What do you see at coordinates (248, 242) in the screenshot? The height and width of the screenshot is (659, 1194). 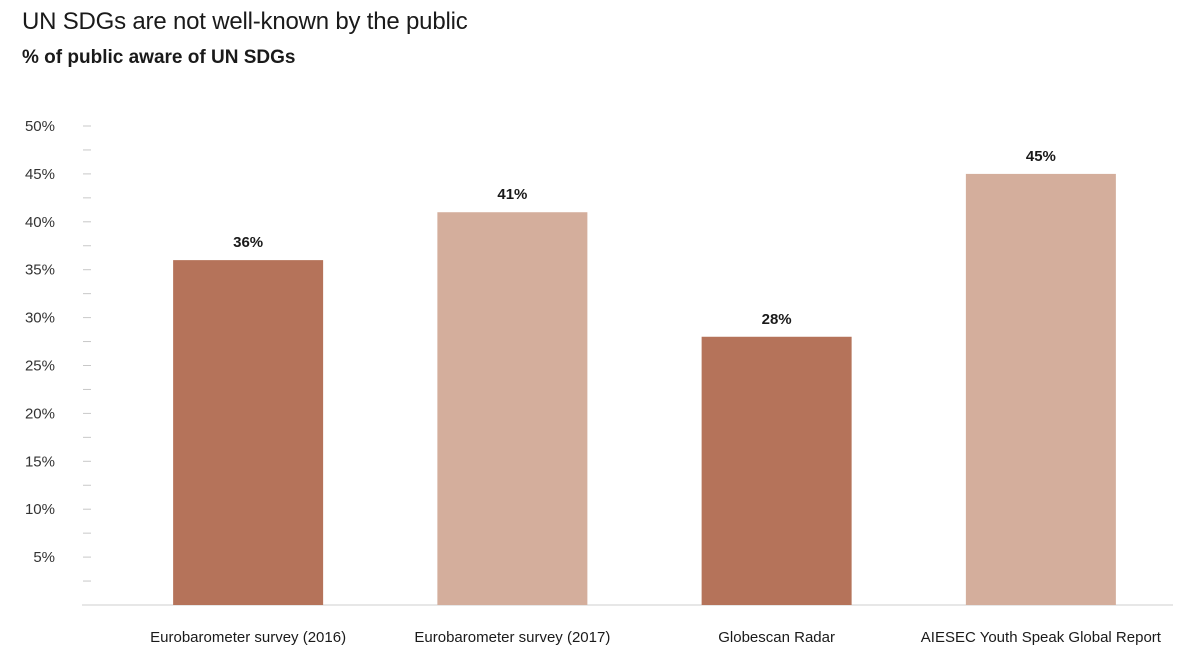 I see `data-label: 36%` at bounding box center [248, 242].